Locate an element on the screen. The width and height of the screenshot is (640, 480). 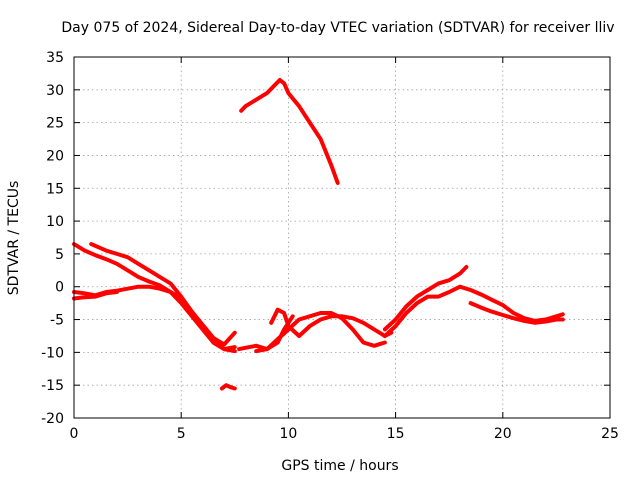
x-tick-label: 10 is located at coordinates (288, 434).